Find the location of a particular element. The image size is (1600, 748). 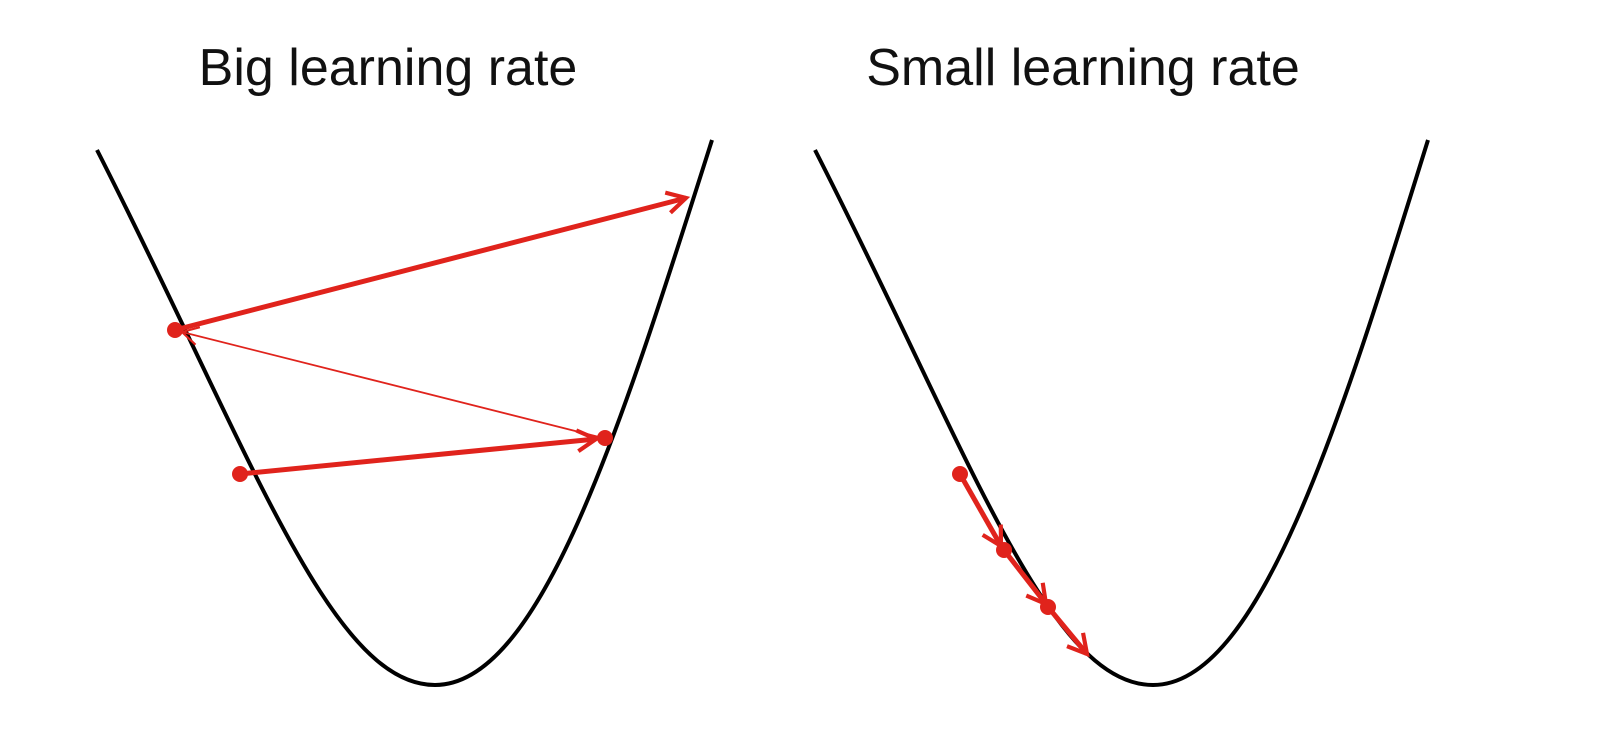

big-learning-rate-title: Big learning rate is located at coordinates (388, 68).